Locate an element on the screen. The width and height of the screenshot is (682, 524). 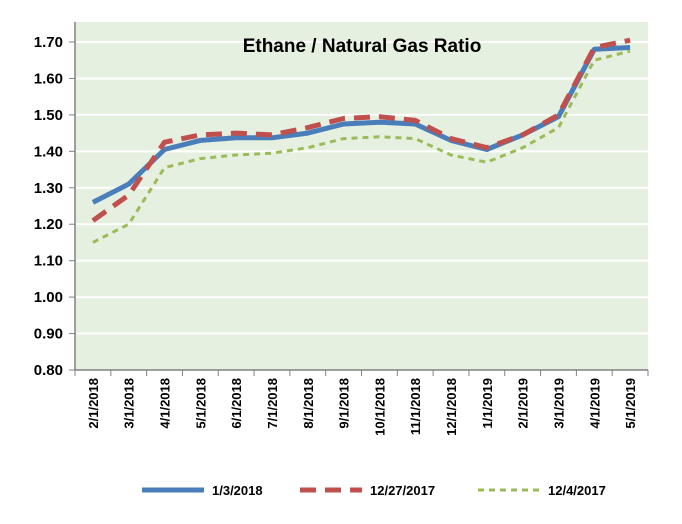
y-tick-label: 1.60 is located at coordinates (48, 78).